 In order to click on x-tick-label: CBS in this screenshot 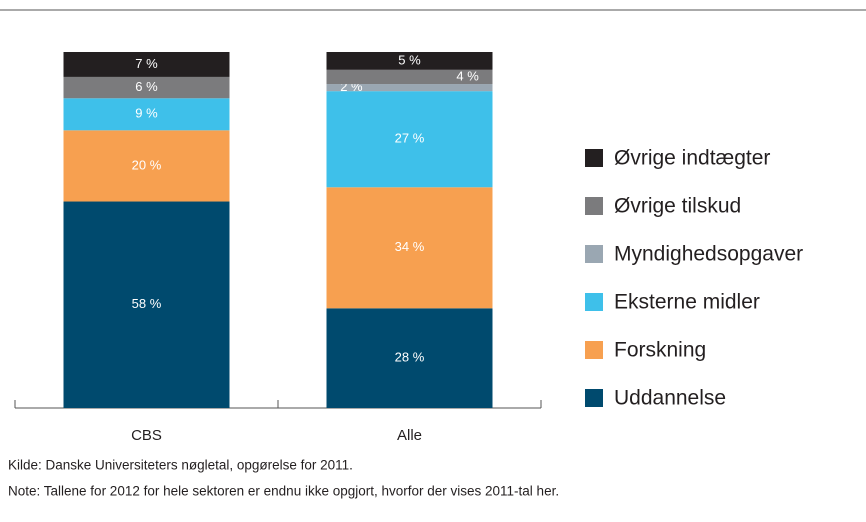, I will do `click(146, 435)`.